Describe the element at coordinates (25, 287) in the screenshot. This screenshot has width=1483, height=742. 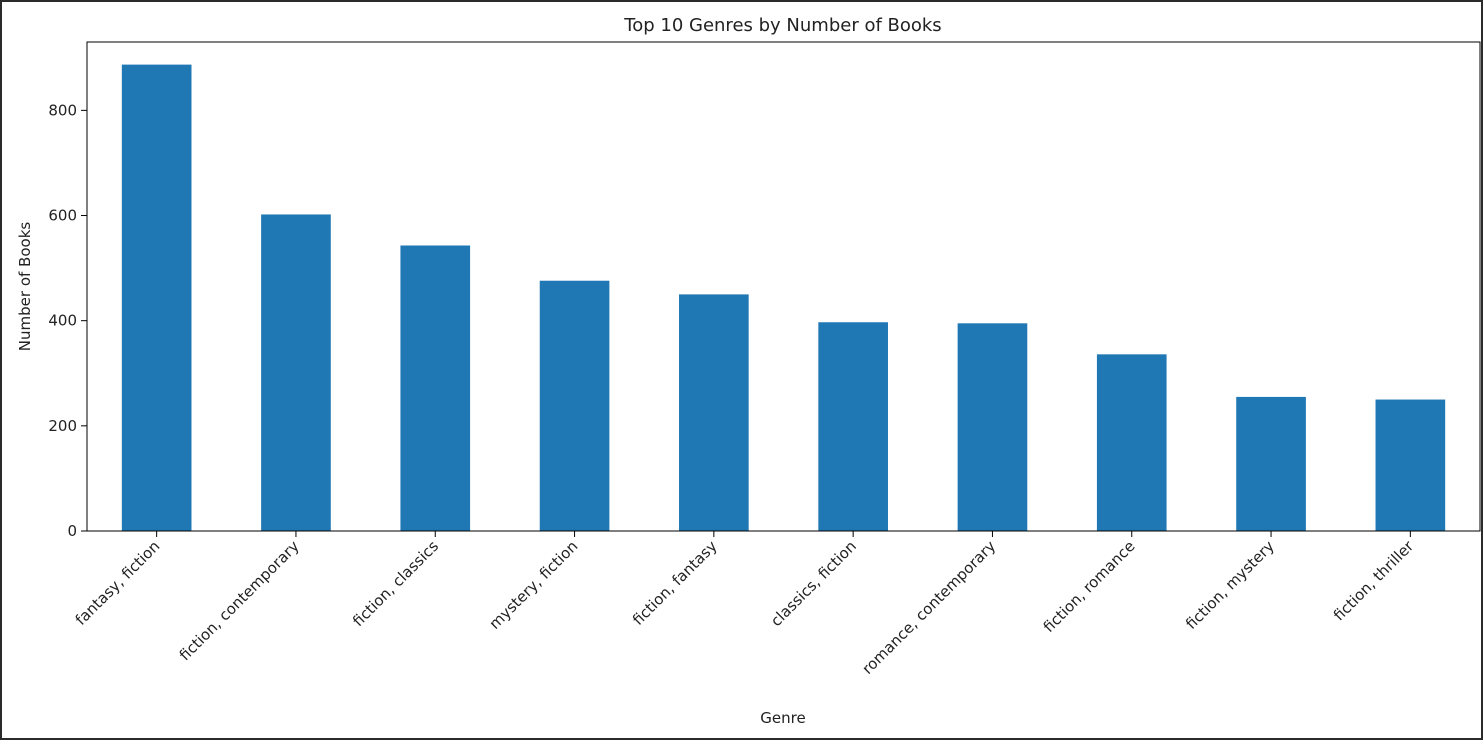
I see `y-axis-label: Number of Books` at that location.